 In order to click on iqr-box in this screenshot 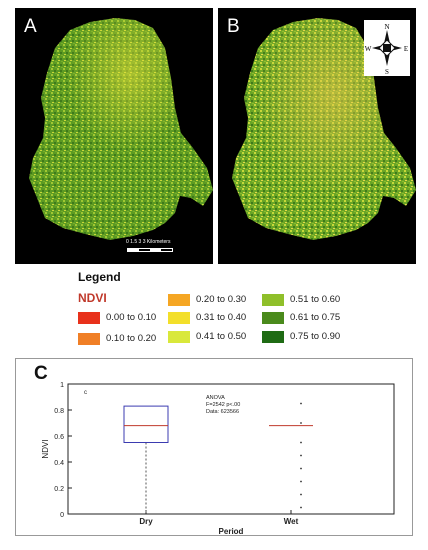, I will do `click(146, 424)`.